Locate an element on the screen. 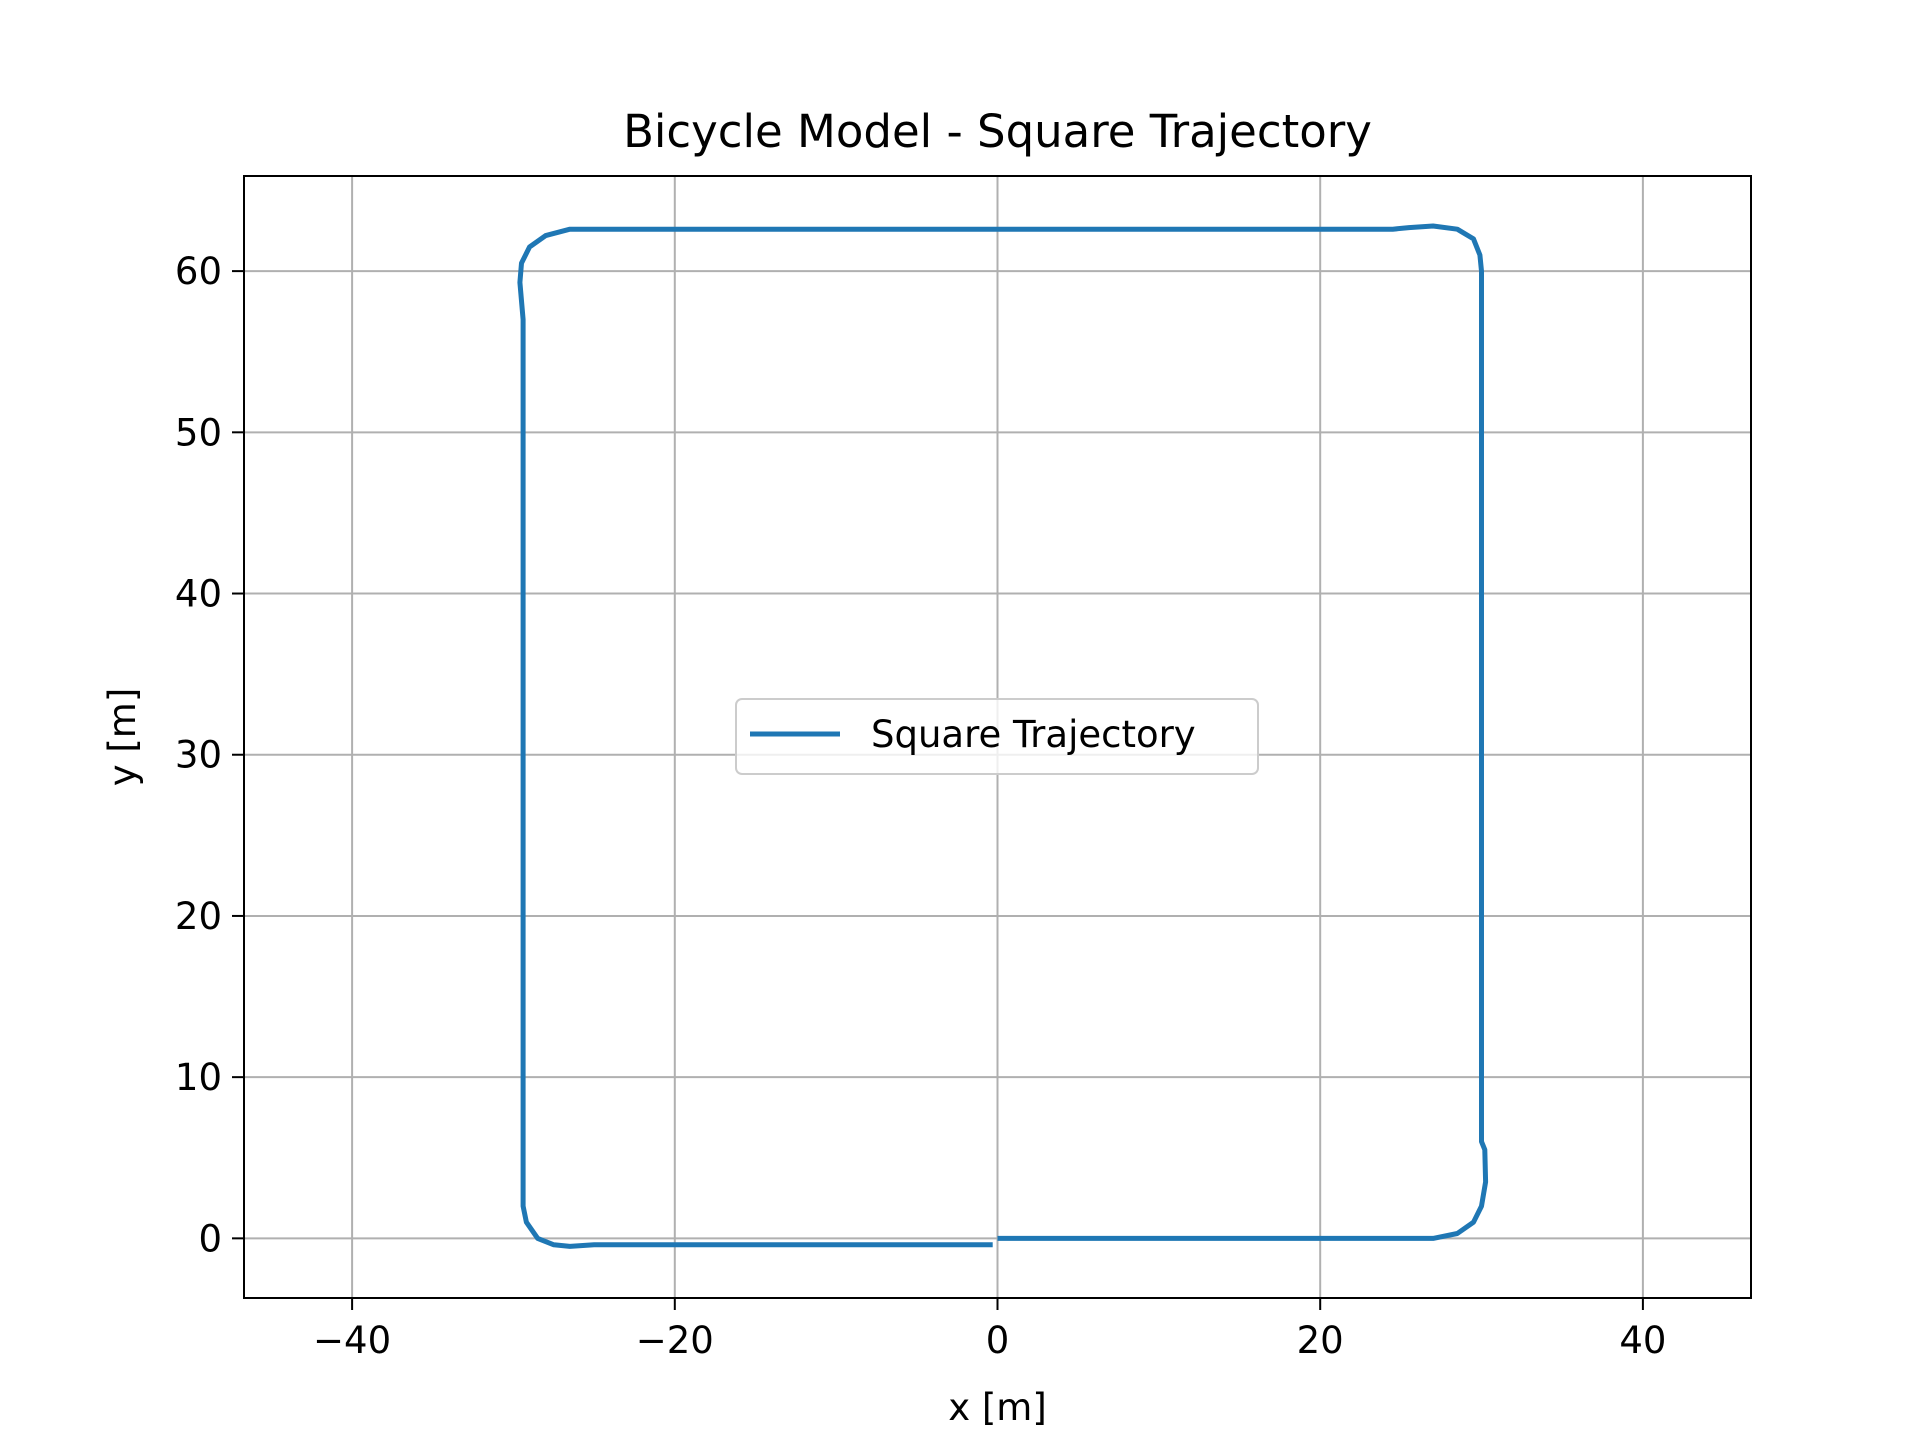 This screenshot has height=1440, width=1920. x-axis-label: x [m] is located at coordinates (997, 1407).